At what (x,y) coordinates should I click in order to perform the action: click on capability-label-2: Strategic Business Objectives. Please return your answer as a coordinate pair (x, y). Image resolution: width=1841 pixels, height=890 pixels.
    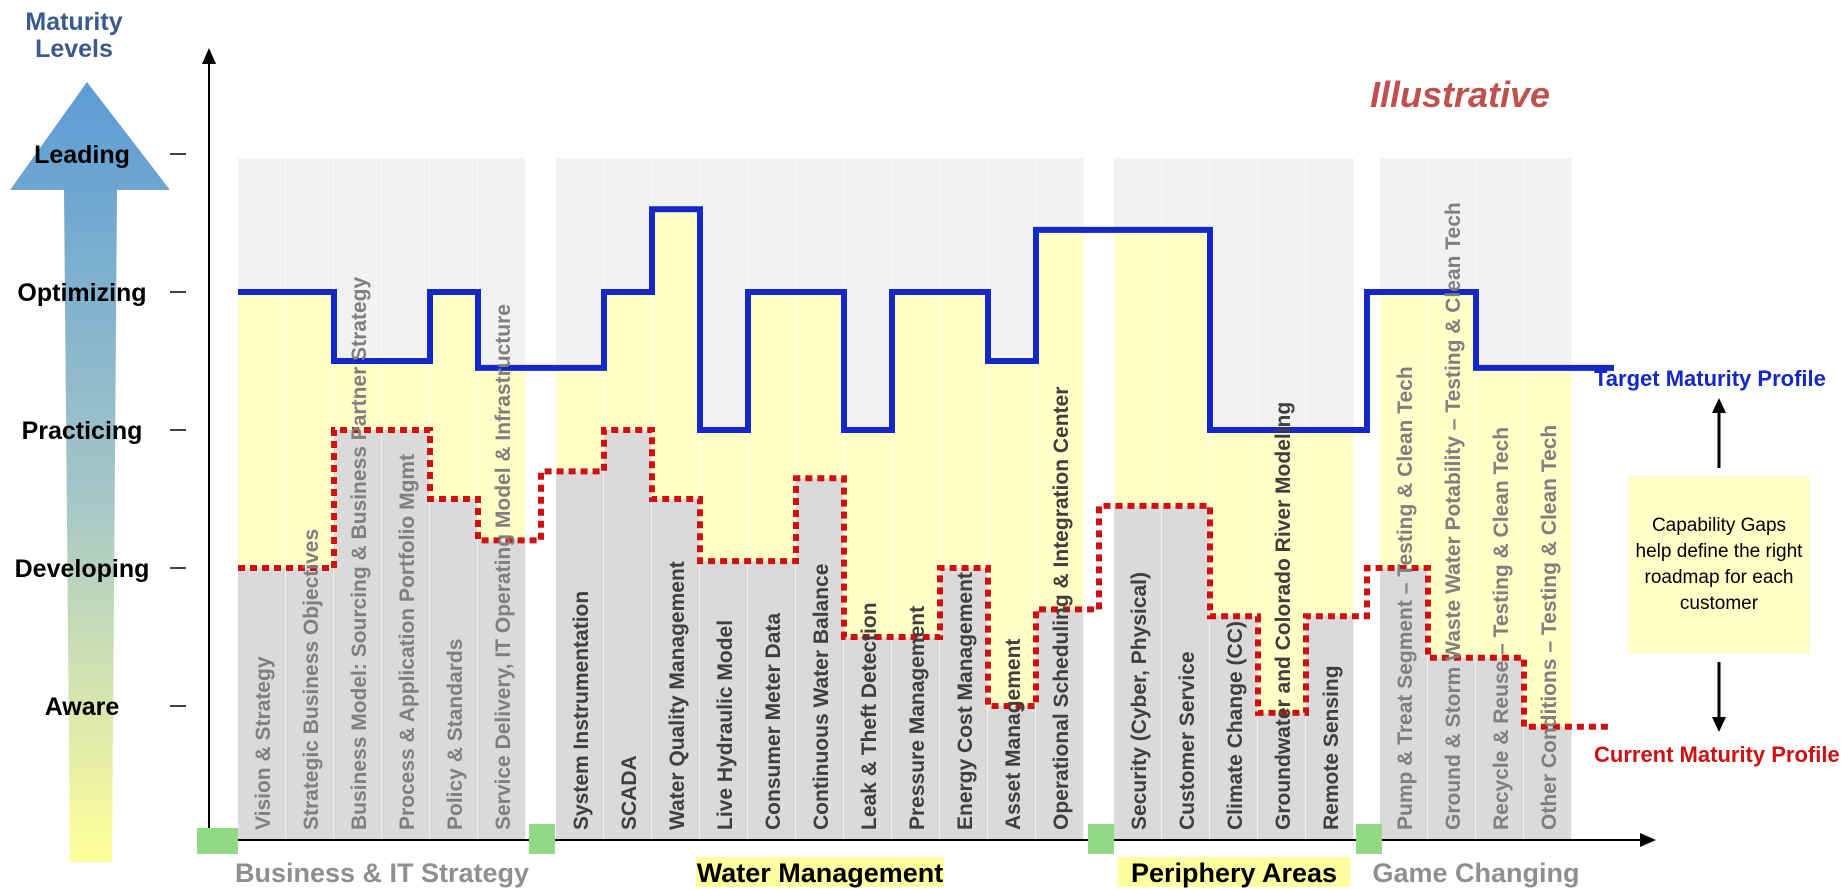
    Looking at the image, I should click on (311, 679).